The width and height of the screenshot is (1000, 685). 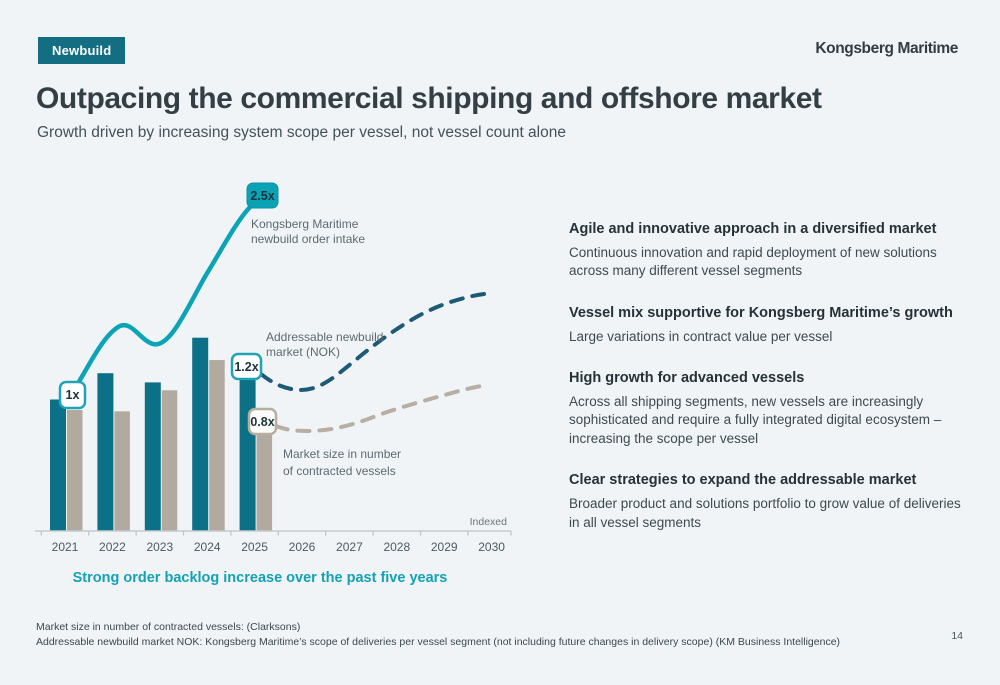 What do you see at coordinates (886, 48) in the screenshot?
I see `kongsberg-maritime-logo: Kongsberg Maritime` at bounding box center [886, 48].